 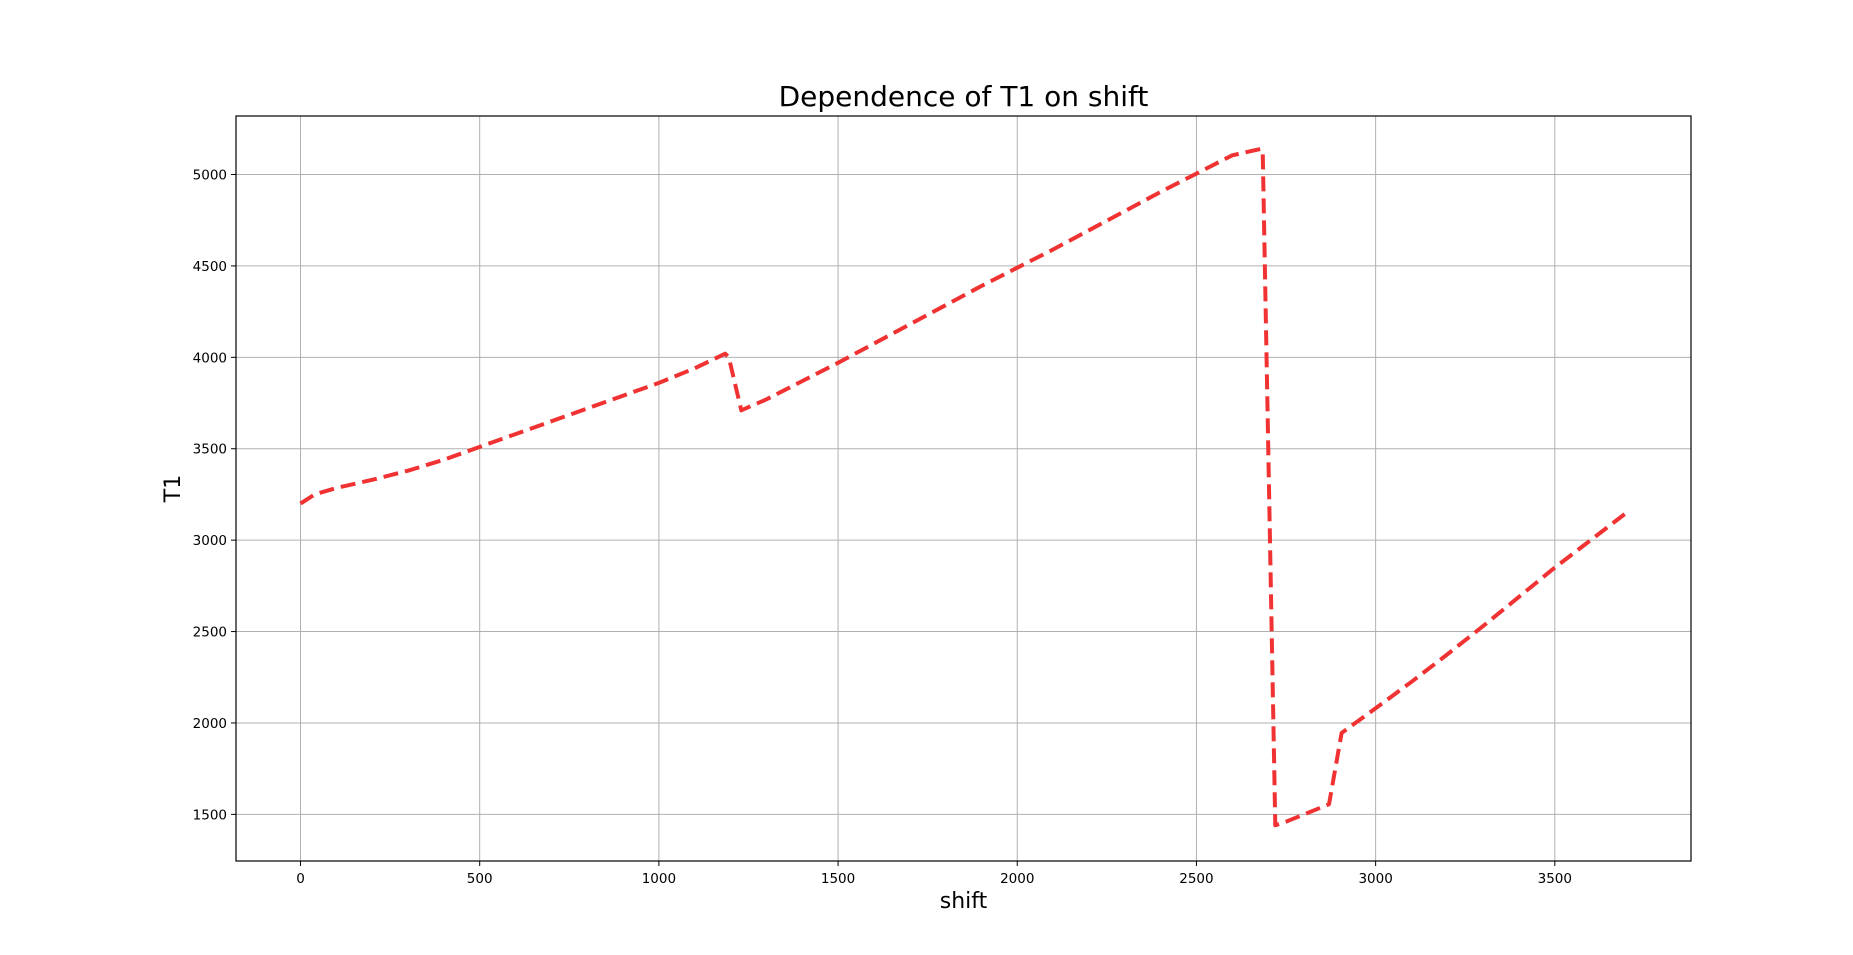 I want to click on x-tick-label: 1500, so click(x=838, y=879).